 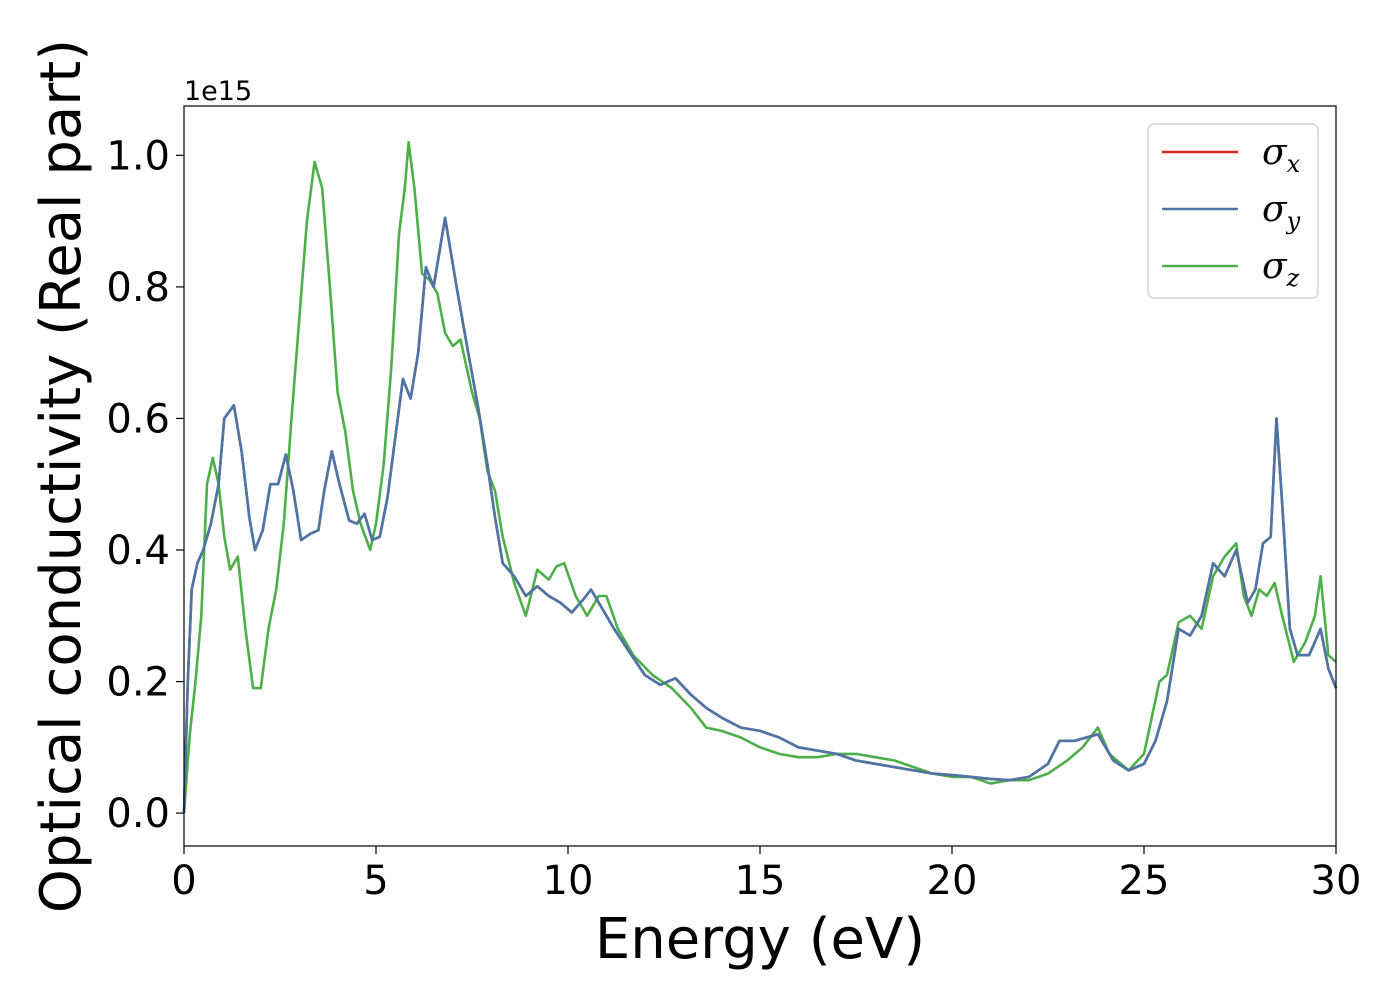 I want to click on x-axis-label: Energy (eV), so click(x=760, y=939).